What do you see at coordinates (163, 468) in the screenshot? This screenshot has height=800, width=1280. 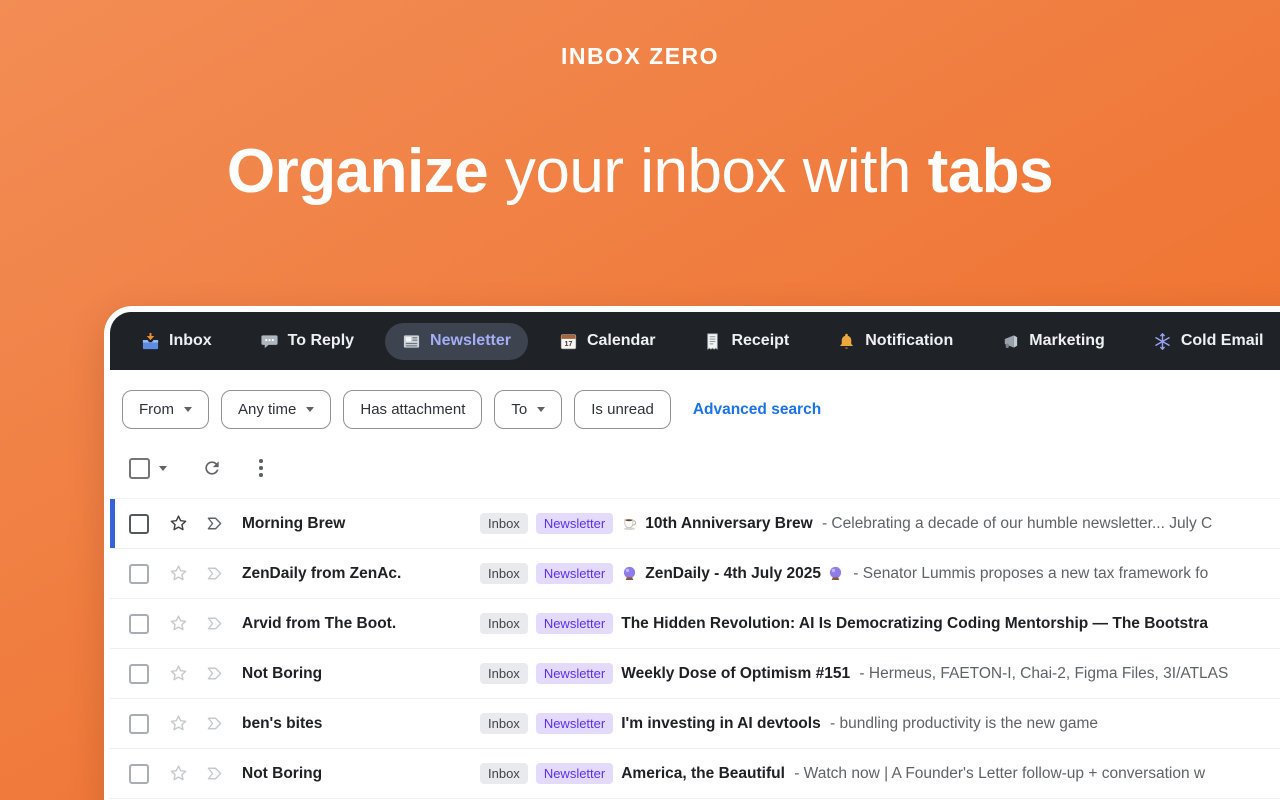 I see `select-dropdown-caret-icon` at bounding box center [163, 468].